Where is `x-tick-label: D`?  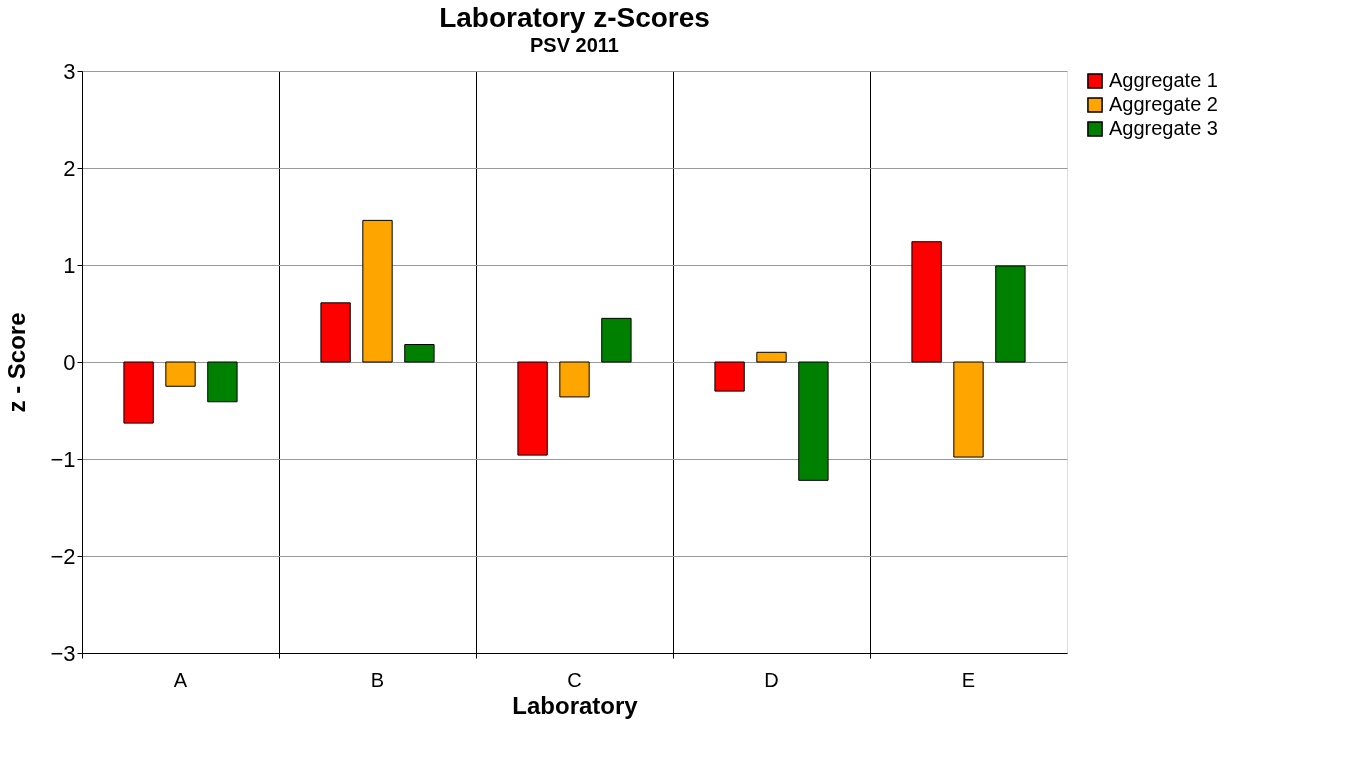
x-tick-label: D is located at coordinates (771, 679).